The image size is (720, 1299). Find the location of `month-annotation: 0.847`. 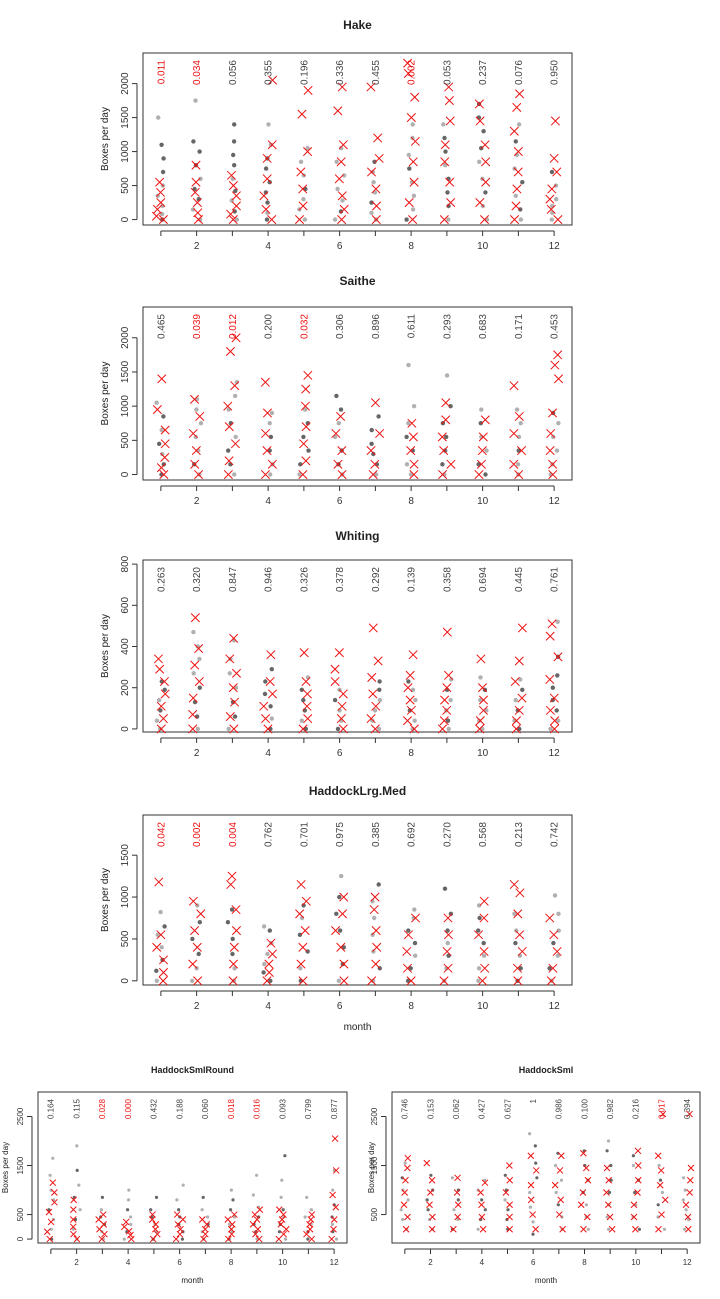

month-annotation: 0.847 is located at coordinates (233, 579).